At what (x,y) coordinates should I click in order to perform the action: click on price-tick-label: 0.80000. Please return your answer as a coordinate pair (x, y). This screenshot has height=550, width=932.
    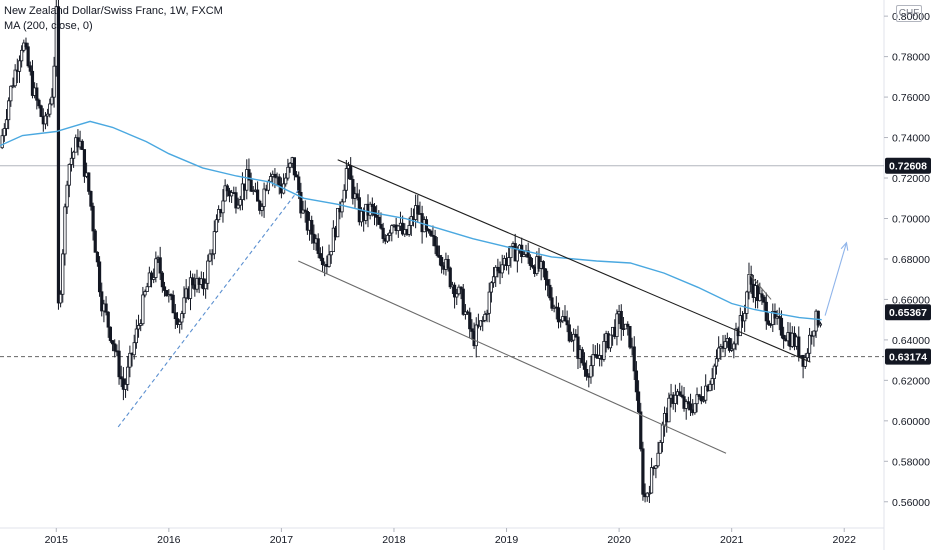
    Looking at the image, I should click on (911, 17).